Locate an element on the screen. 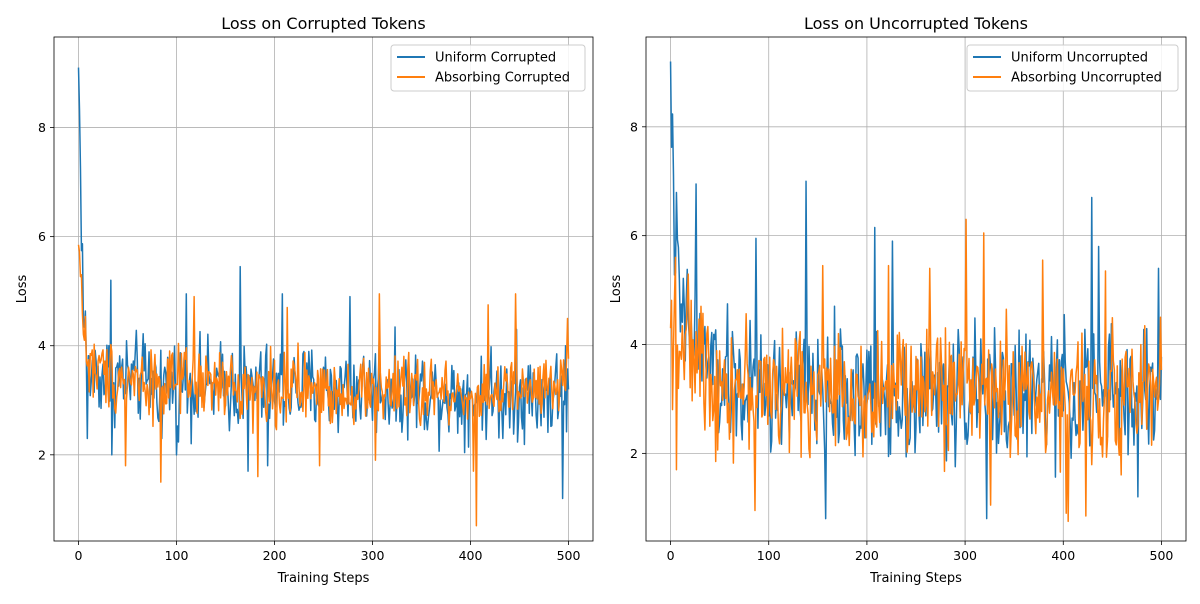 Image resolution: width=1200 pixels, height=604 pixels. legend: Uniform Uncorrupted Absorbing Uncorrupted is located at coordinates (1072, 68).